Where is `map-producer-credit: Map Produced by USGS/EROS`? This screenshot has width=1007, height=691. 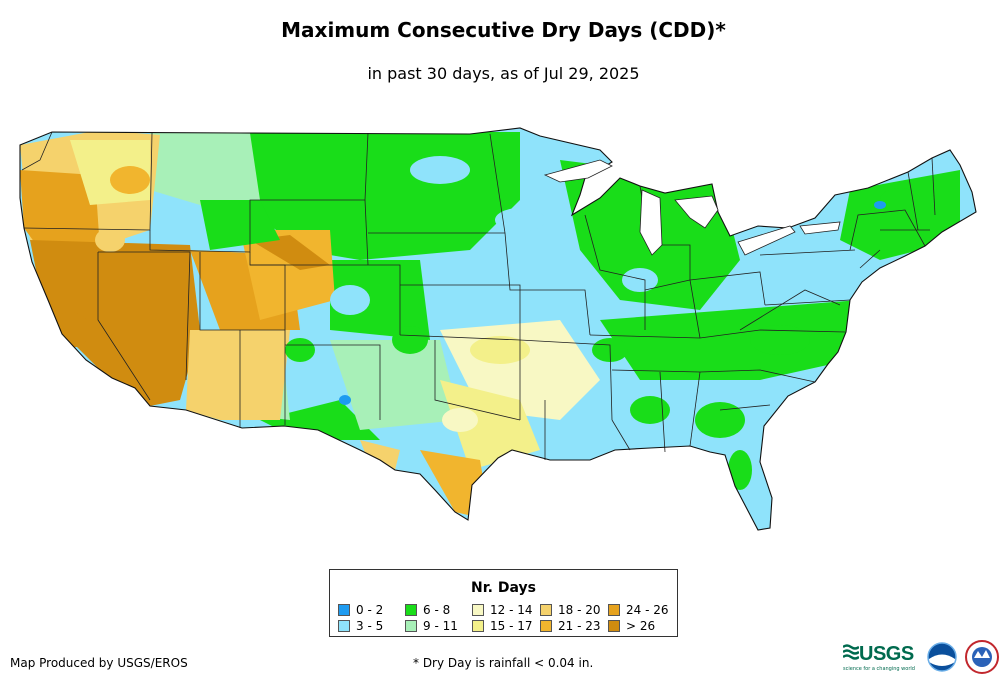 map-producer-credit: Map Produced by USGS/EROS is located at coordinates (99, 663).